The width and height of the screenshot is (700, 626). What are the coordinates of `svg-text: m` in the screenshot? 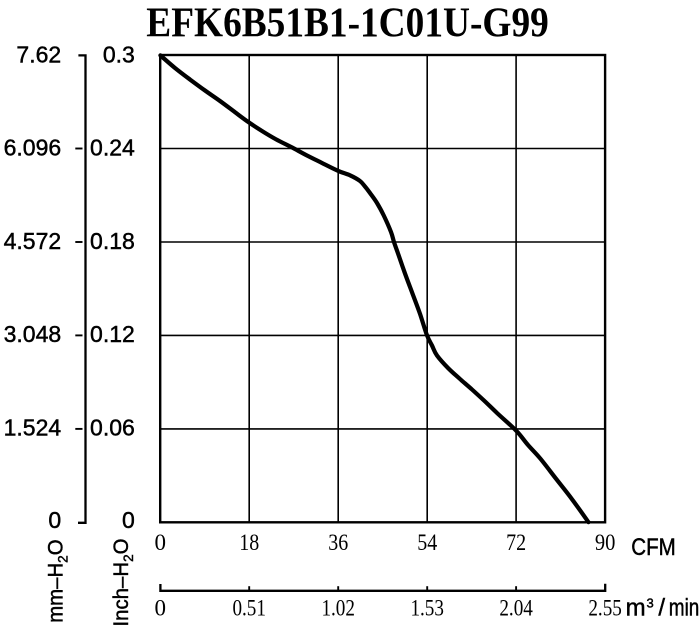 It's located at (636, 607).